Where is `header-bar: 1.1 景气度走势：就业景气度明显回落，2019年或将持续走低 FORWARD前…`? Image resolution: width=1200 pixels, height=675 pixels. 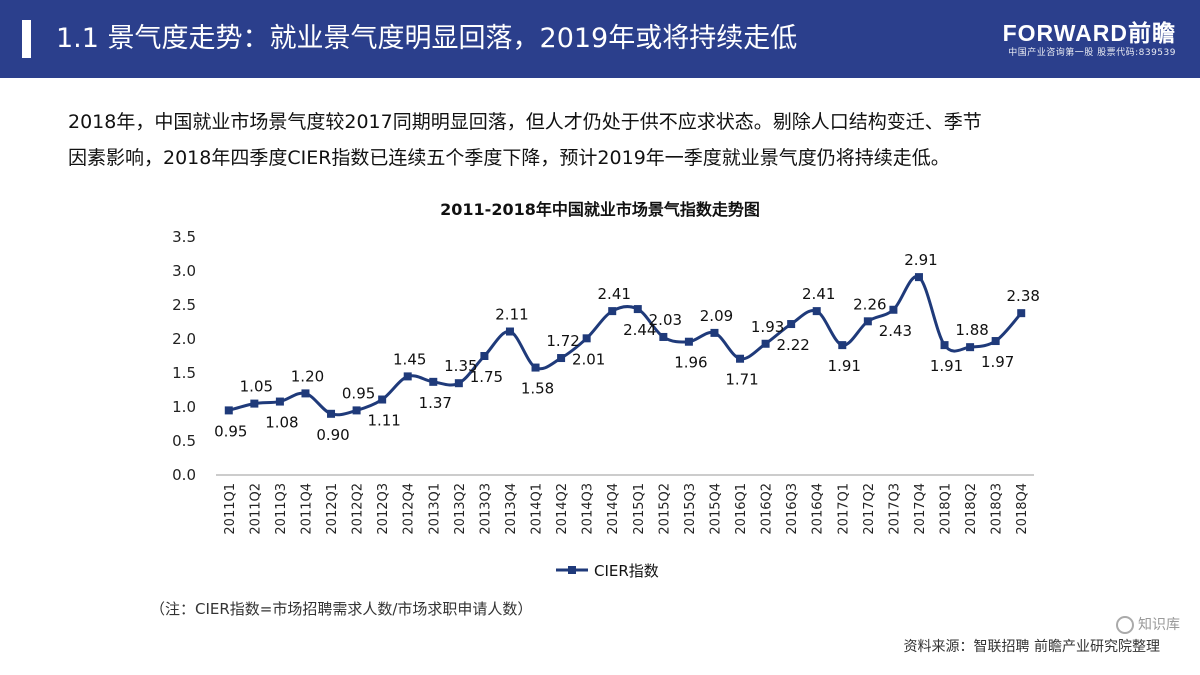
header-bar: 1.1 景气度走势：就业景气度明显回落，2019年或将持续走低 FORWARD前… is located at coordinates (600, 39).